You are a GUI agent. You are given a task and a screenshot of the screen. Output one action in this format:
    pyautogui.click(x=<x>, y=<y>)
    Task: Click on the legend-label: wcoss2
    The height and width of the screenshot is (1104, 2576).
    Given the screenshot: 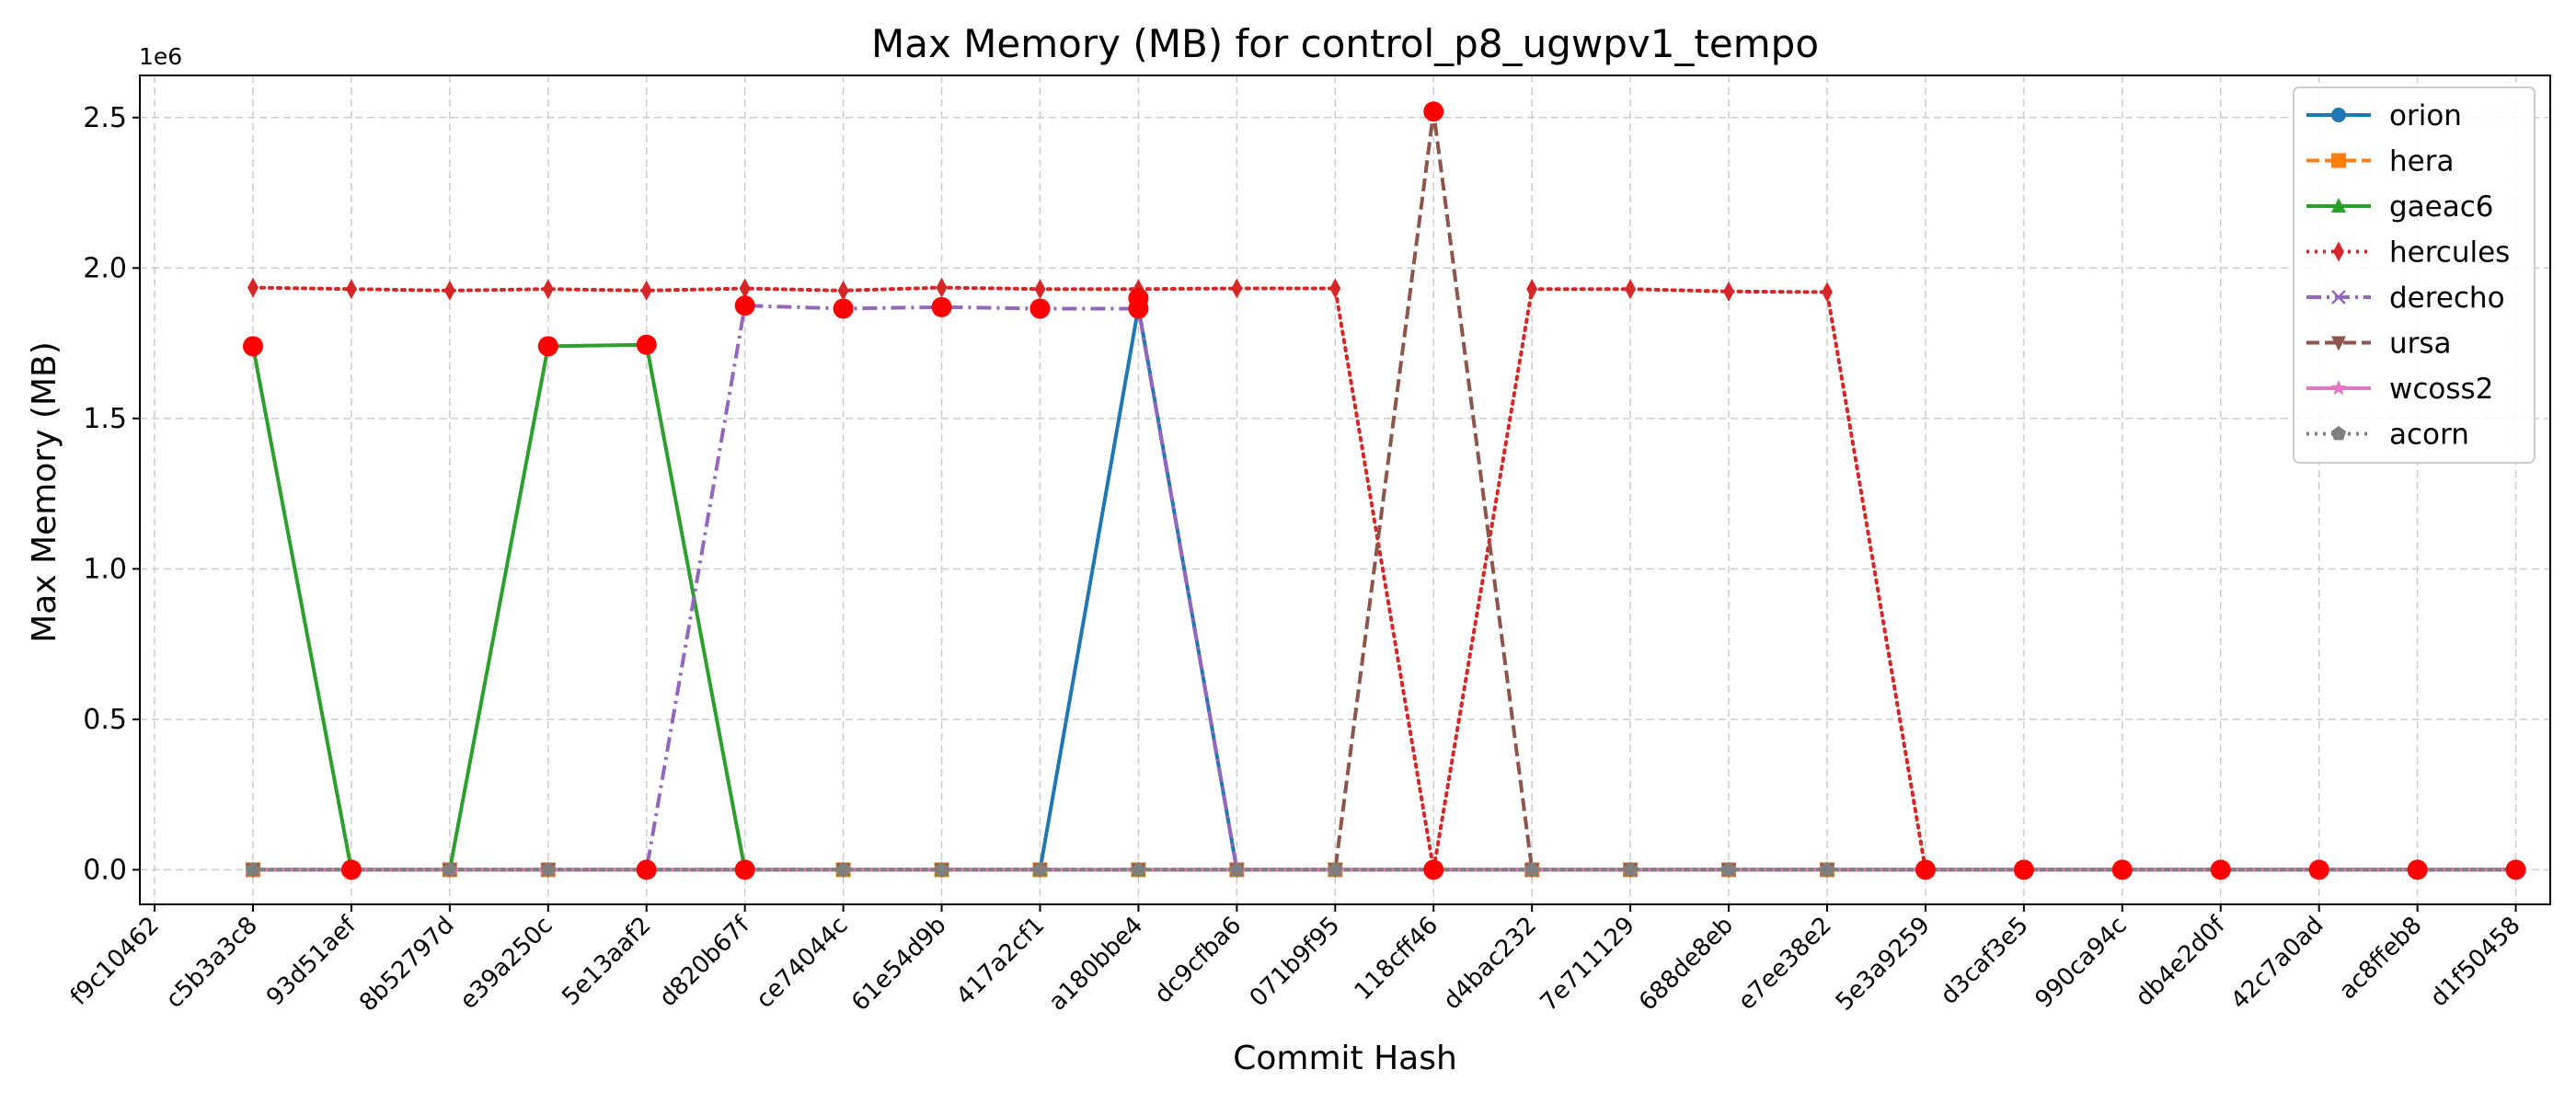 What is the action you would take?
    pyautogui.click(x=2441, y=389)
    